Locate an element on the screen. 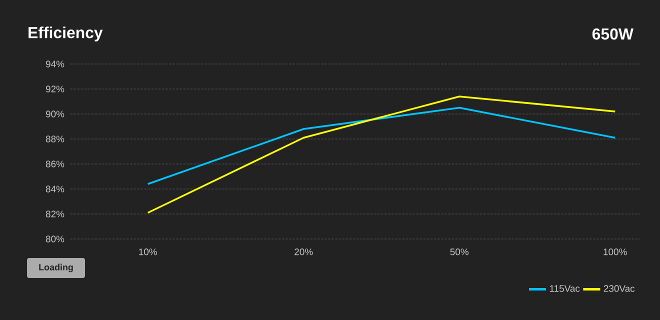 Image resolution: width=660 pixels, height=320 pixels. x-tick-label: 20% is located at coordinates (303, 252).